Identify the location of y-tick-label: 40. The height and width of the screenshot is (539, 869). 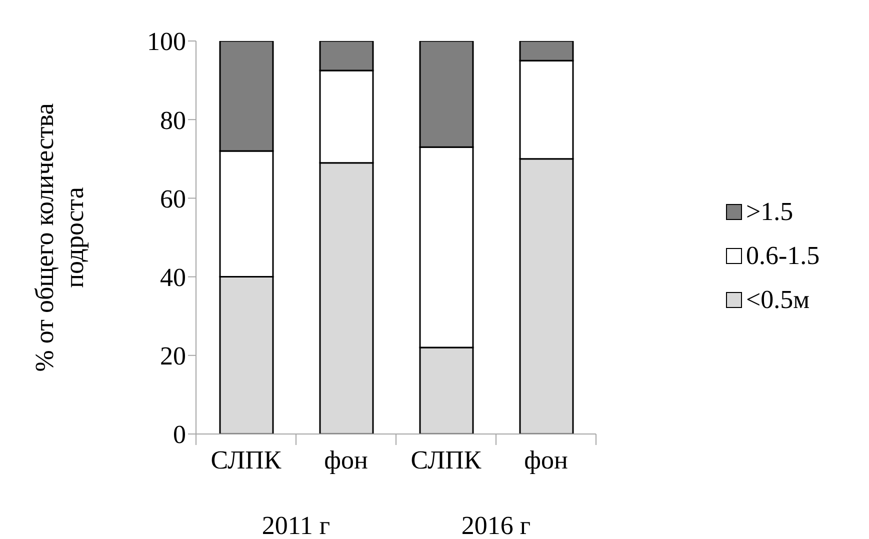
(173, 277).